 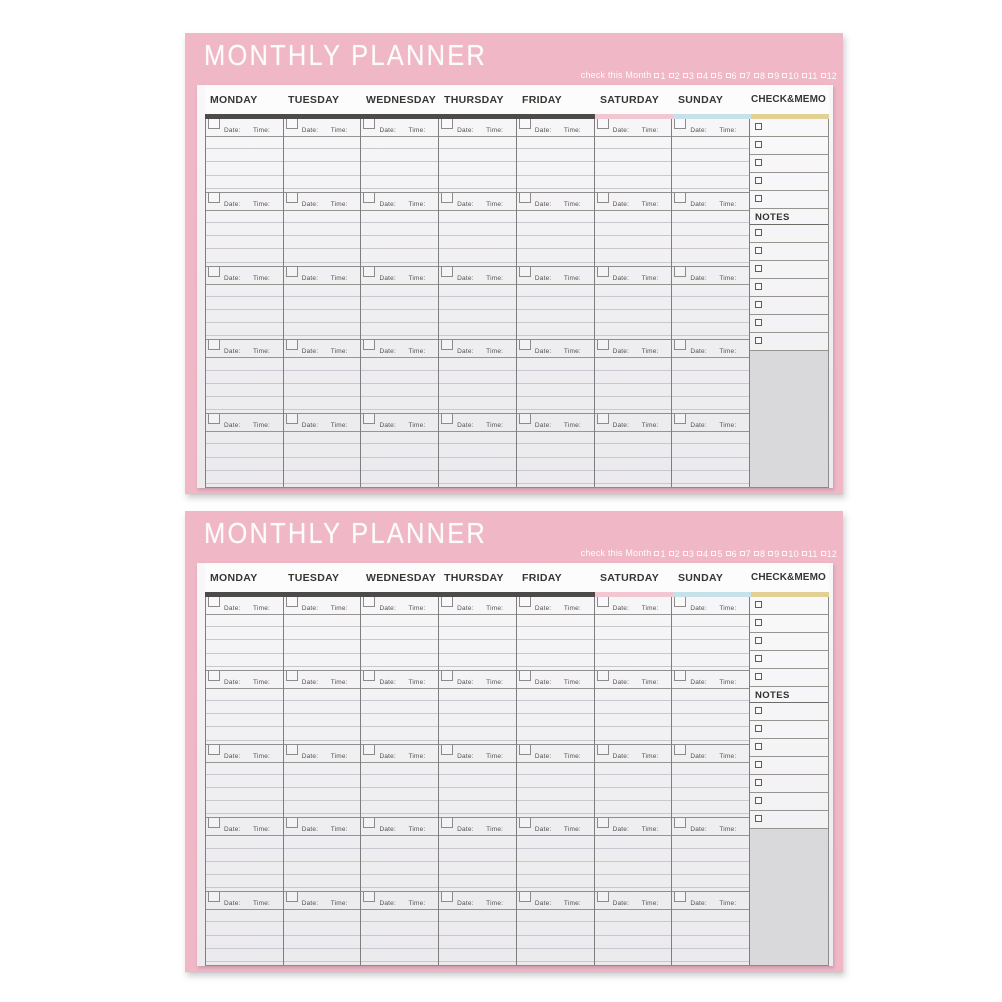 What do you see at coordinates (812, 75) in the screenshot?
I see `month-number: 11` at bounding box center [812, 75].